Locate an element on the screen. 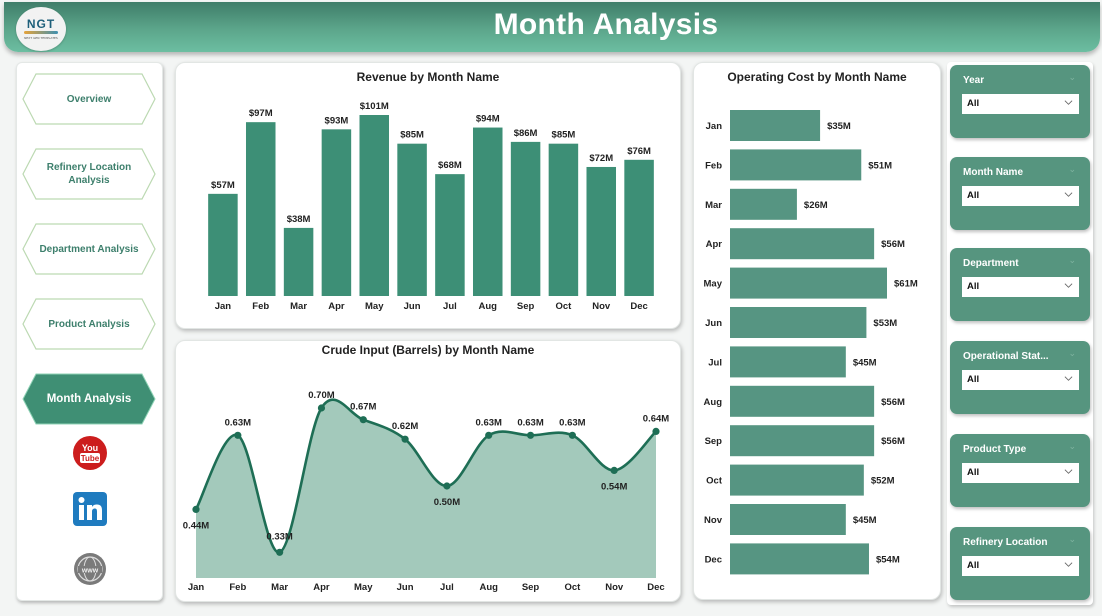 The width and height of the screenshot is (1102, 616). crude-input-point-jul is located at coordinates (447, 486).